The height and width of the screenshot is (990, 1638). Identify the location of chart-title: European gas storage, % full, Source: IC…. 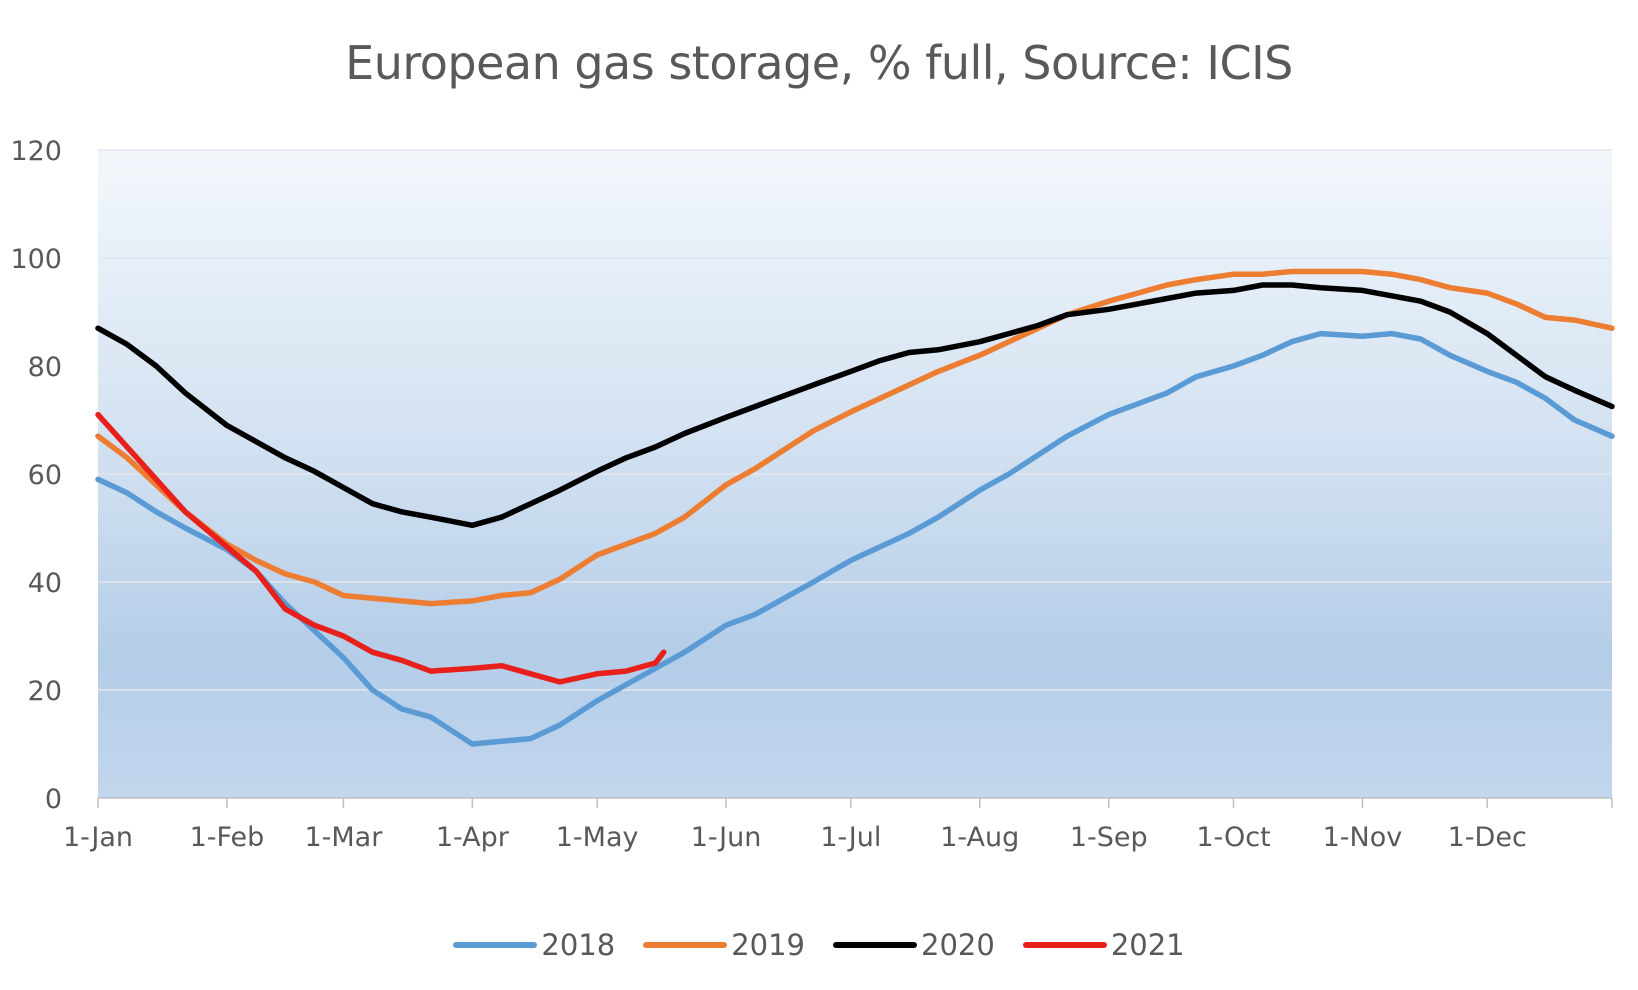
(819, 63).